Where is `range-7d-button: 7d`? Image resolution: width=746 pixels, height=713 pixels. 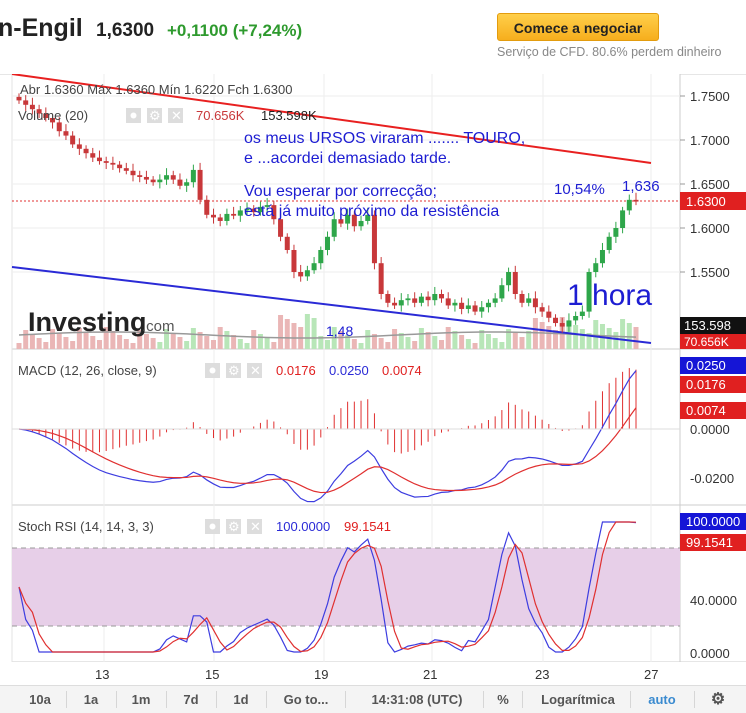 range-7d-button: 7d is located at coordinates (191, 699).